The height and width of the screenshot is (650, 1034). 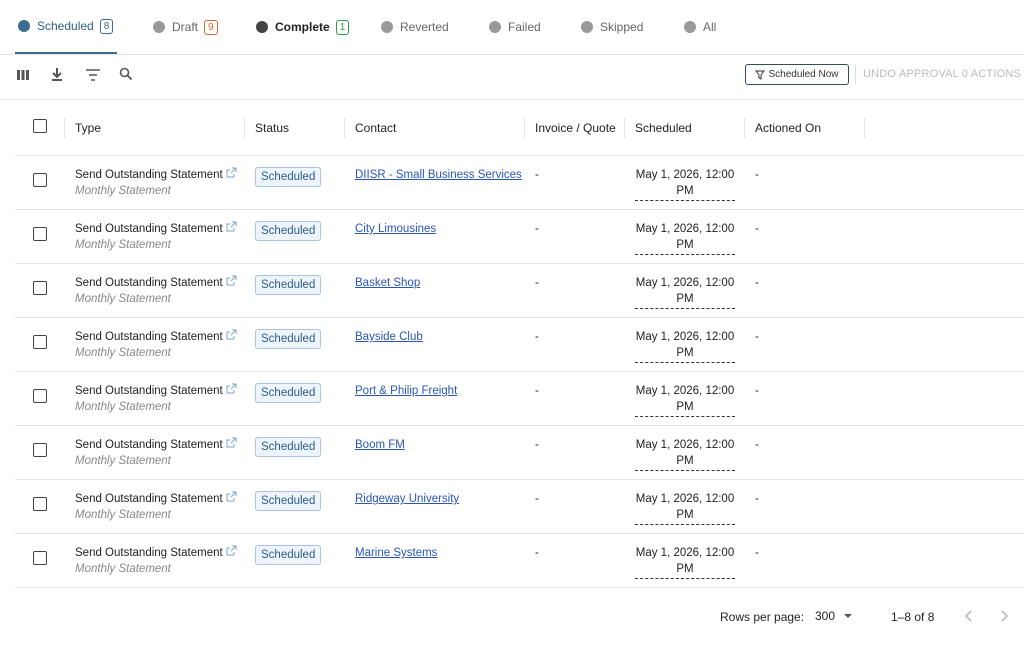 What do you see at coordinates (424, 27) in the screenshot?
I see `tab-label: Reverted` at bounding box center [424, 27].